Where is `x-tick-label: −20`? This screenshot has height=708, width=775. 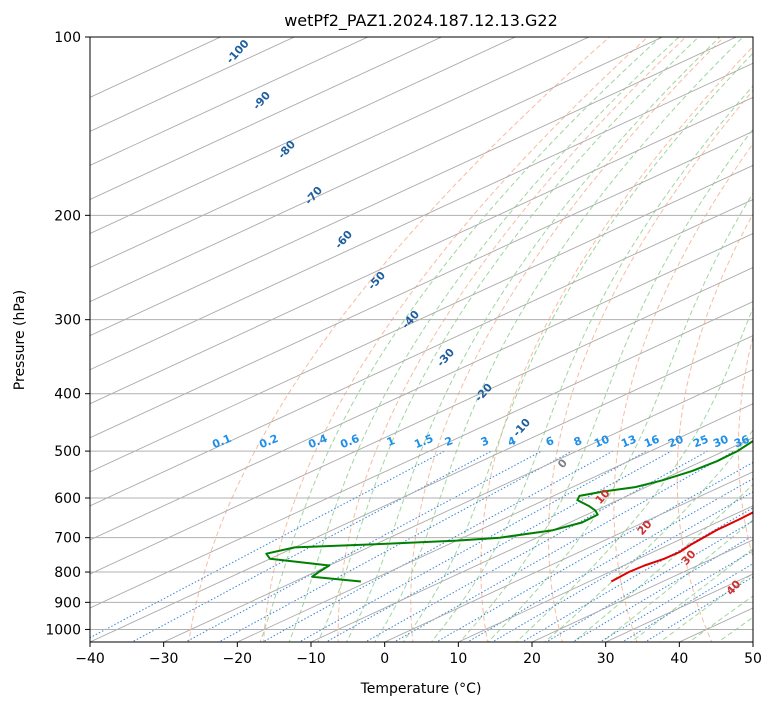
x-tick-label: −20 is located at coordinates (238, 659).